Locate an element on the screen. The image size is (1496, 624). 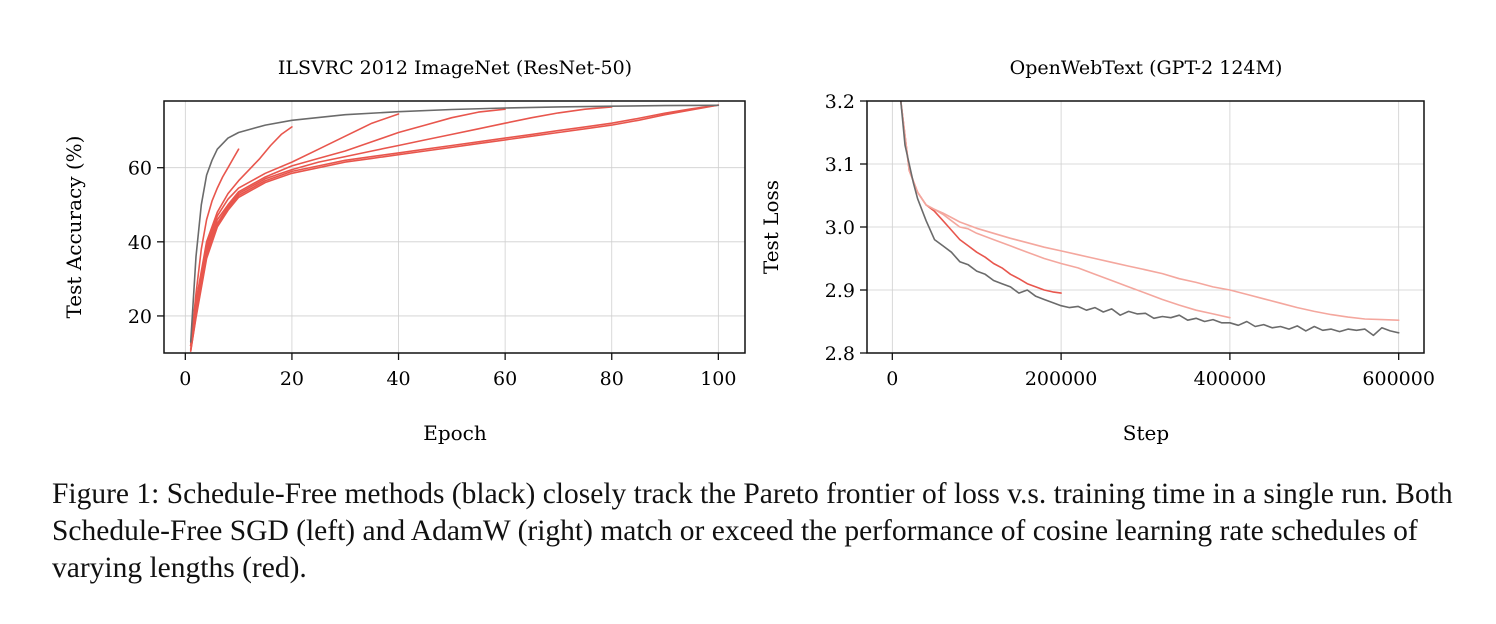
x-tick-label: 200000 is located at coordinates (1061, 379).